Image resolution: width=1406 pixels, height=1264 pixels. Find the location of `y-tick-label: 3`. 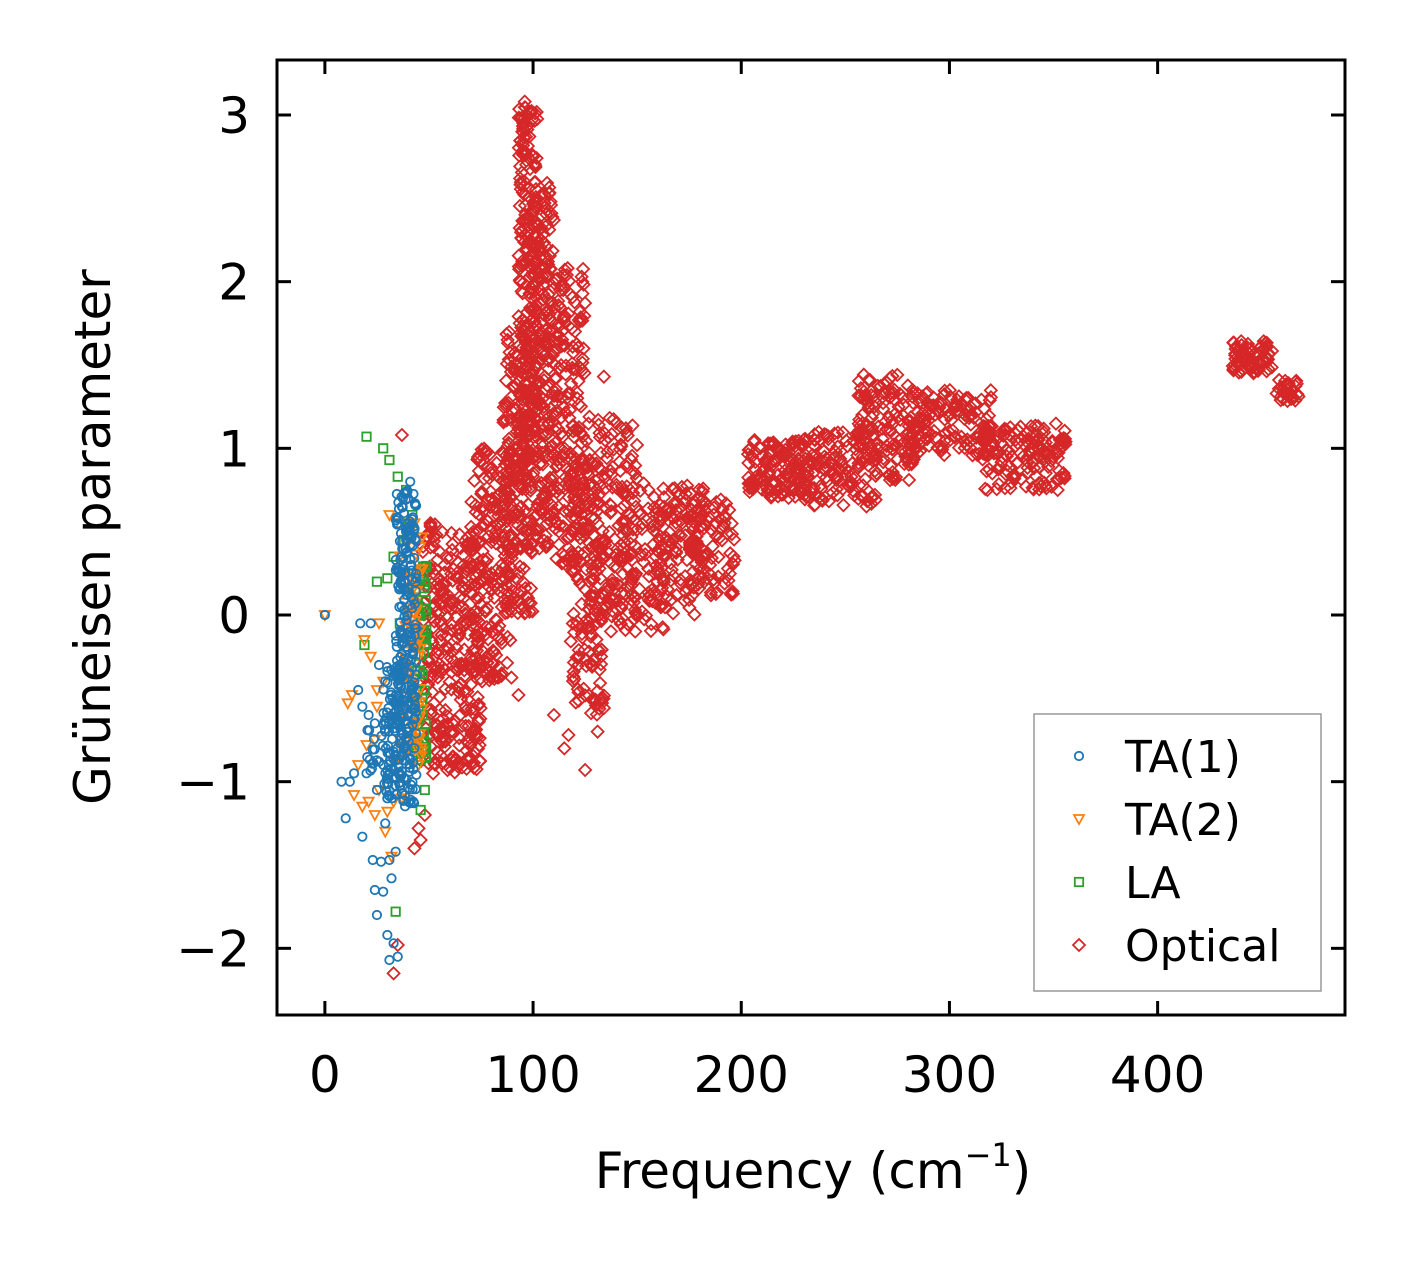

y-tick-label: 3 is located at coordinates (234, 116).